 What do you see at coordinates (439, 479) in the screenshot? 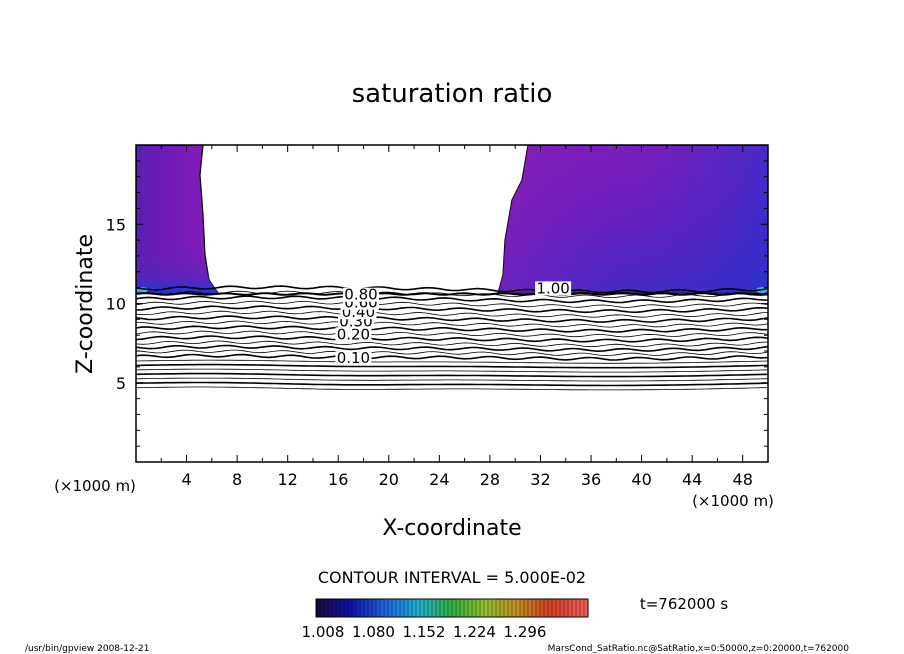
I see `x-tick-label: 24` at bounding box center [439, 479].